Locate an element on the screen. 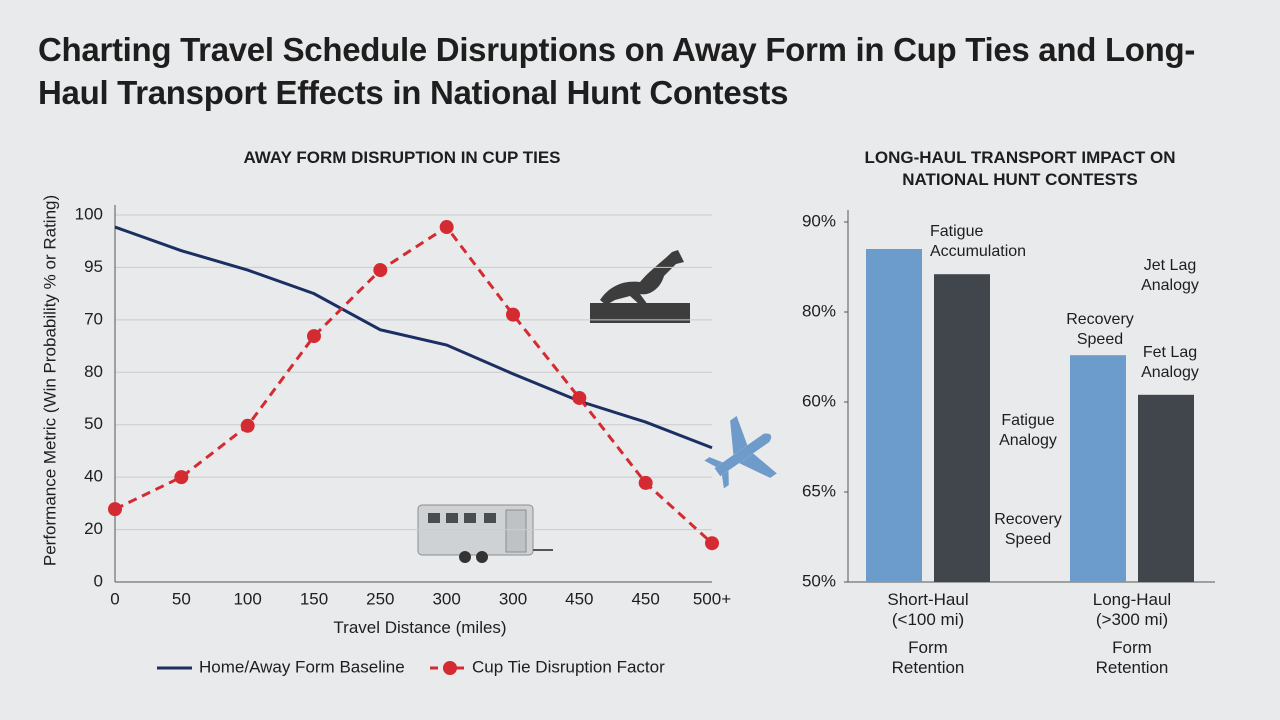 Image resolution: width=1280 pixels, height=720 pixels. x-tick-label: 150 is located at coordinates (314, 598).